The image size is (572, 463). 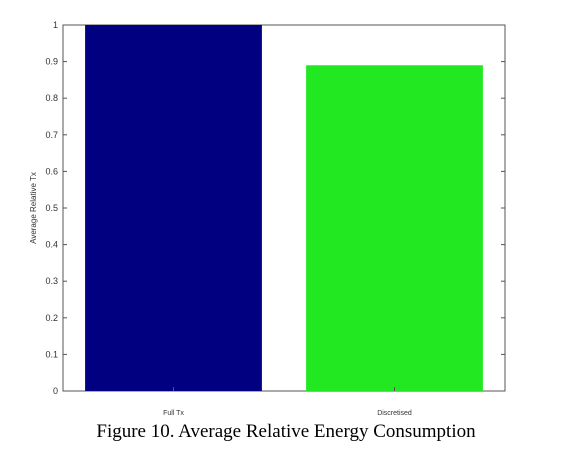 What do you see at coordinates (33, 208) in the screenshot?
I see `y-axis-label: Average Relative Tx` at bounding box center [33, 208].